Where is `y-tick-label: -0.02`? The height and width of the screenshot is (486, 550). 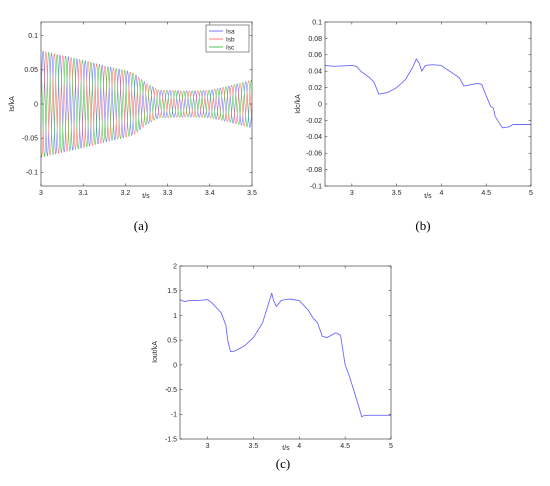 y-tick-label: -0.02 is located at coordinates (314, 121).